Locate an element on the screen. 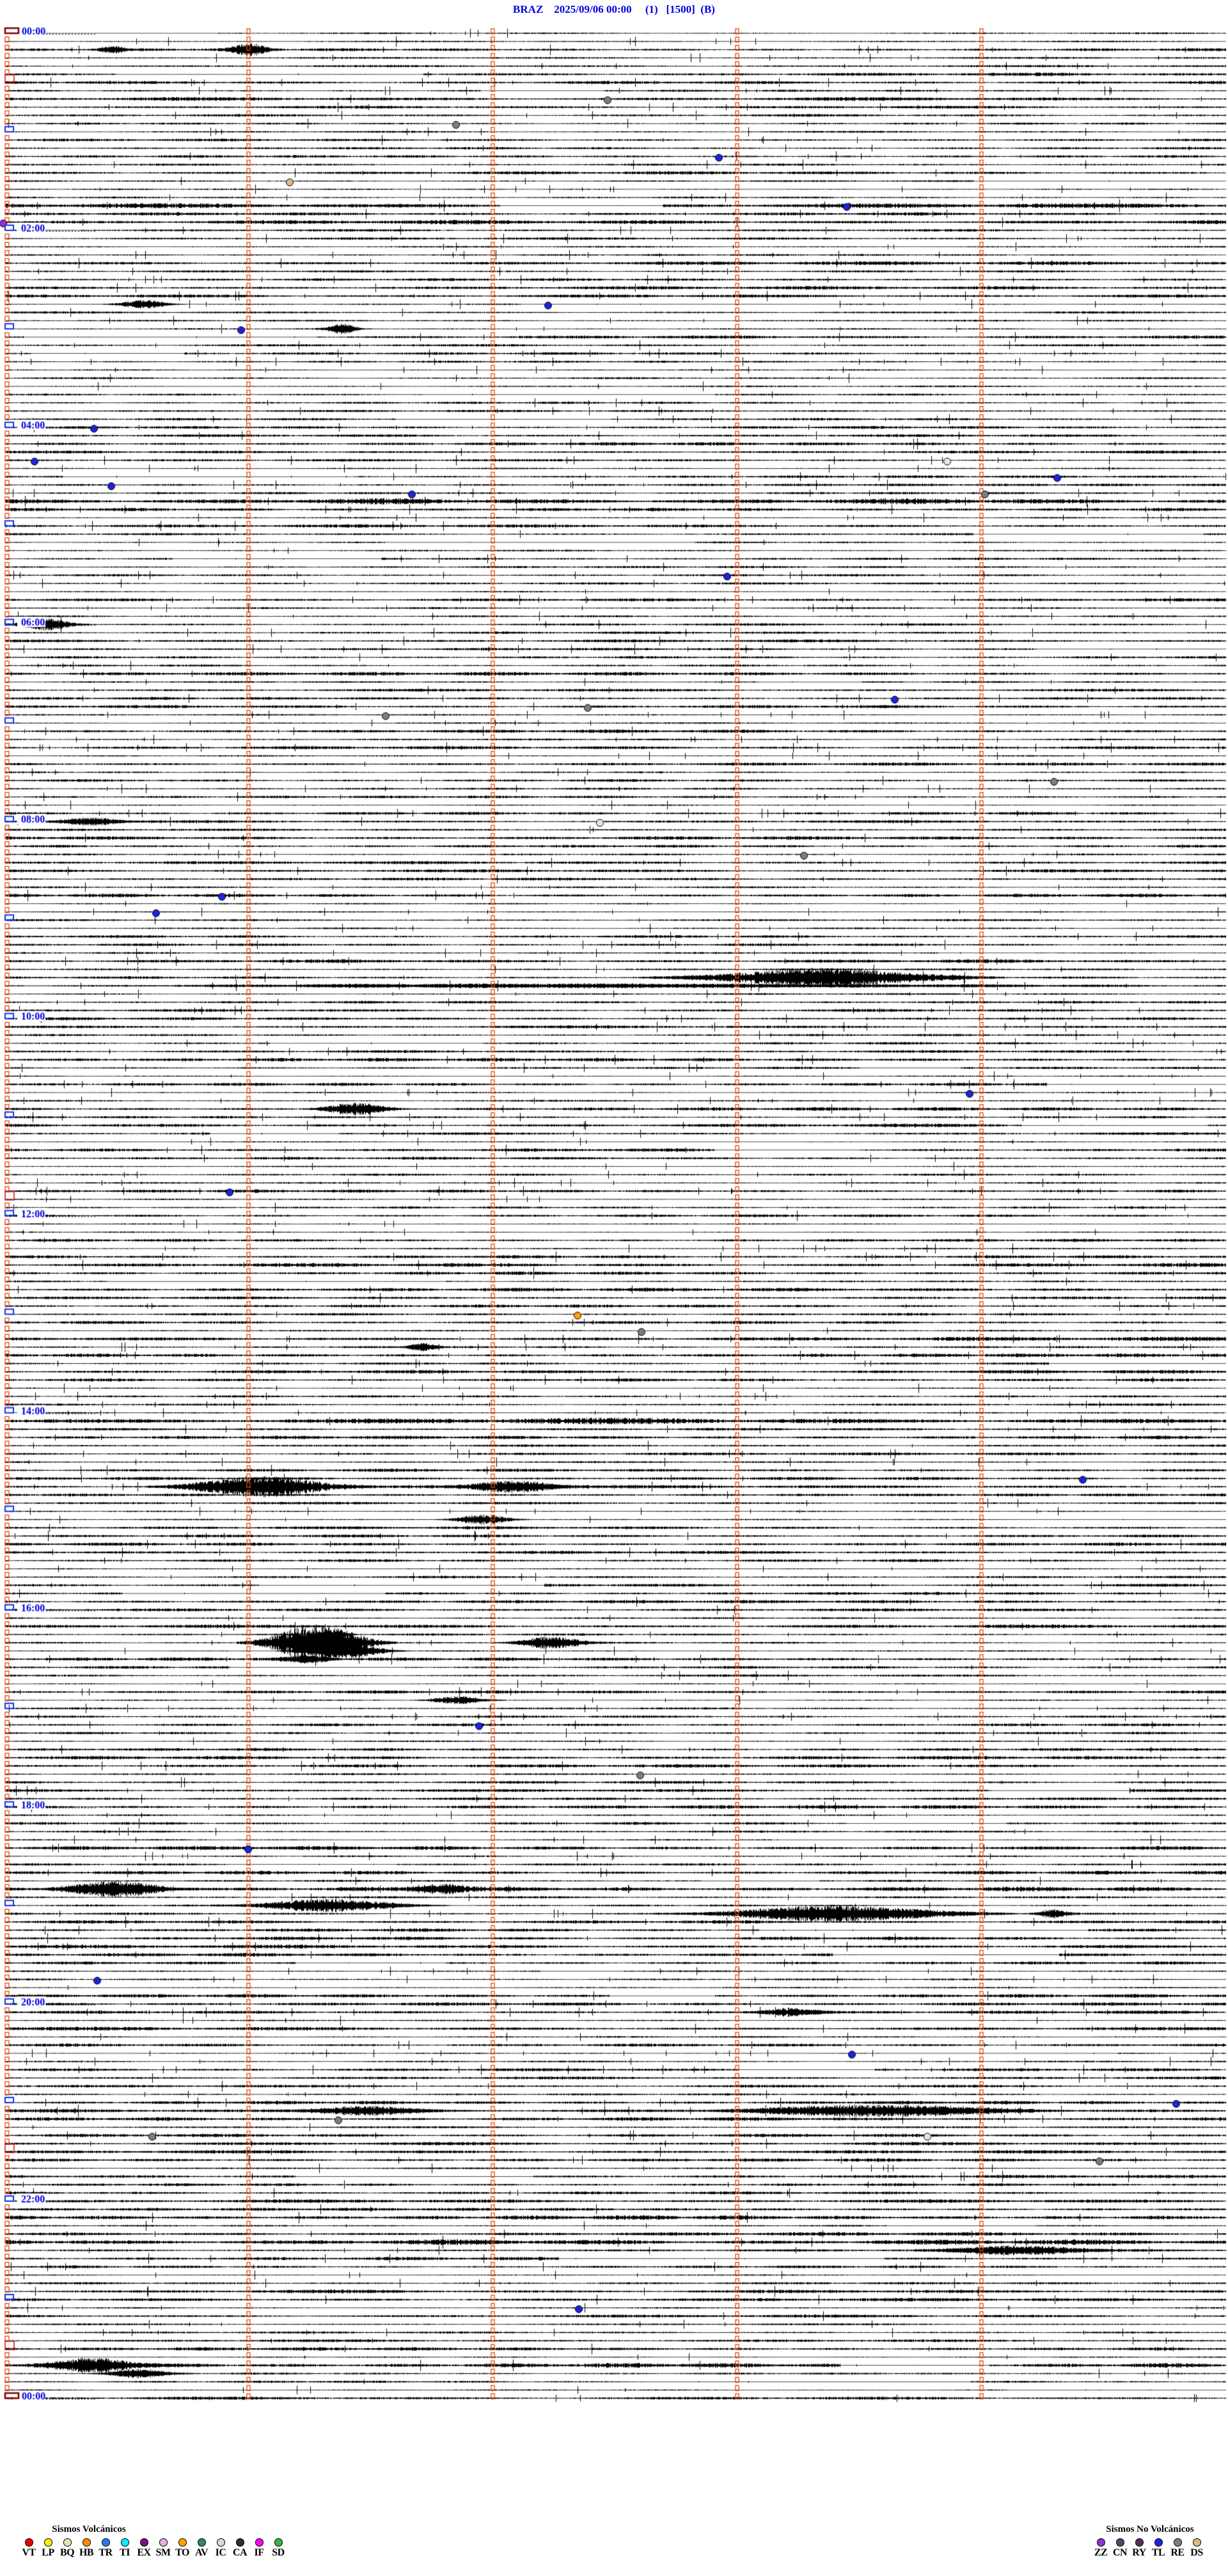  legend-non-volcanic-items: ZZ CN RY TL RE DS is located at coordinates (1150, 2548).